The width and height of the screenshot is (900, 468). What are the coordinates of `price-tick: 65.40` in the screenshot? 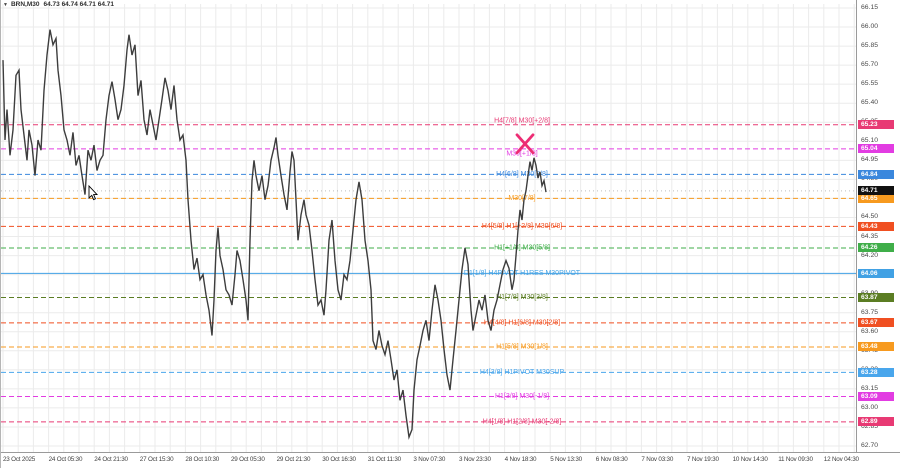 It's located at (870, 103).